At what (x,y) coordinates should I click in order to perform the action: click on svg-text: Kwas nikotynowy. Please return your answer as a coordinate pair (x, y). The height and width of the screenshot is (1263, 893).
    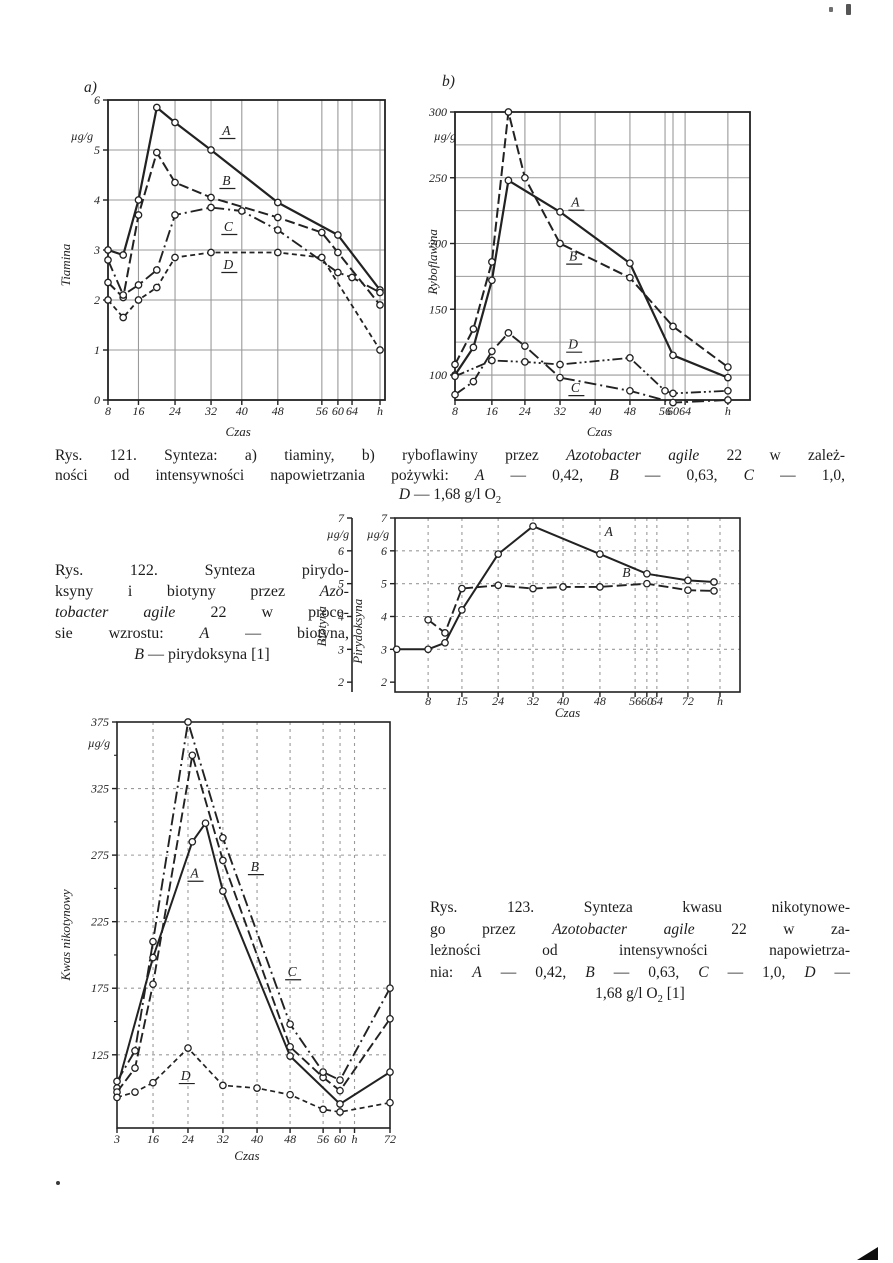
    Looking at the image, I should click on (65, 935).